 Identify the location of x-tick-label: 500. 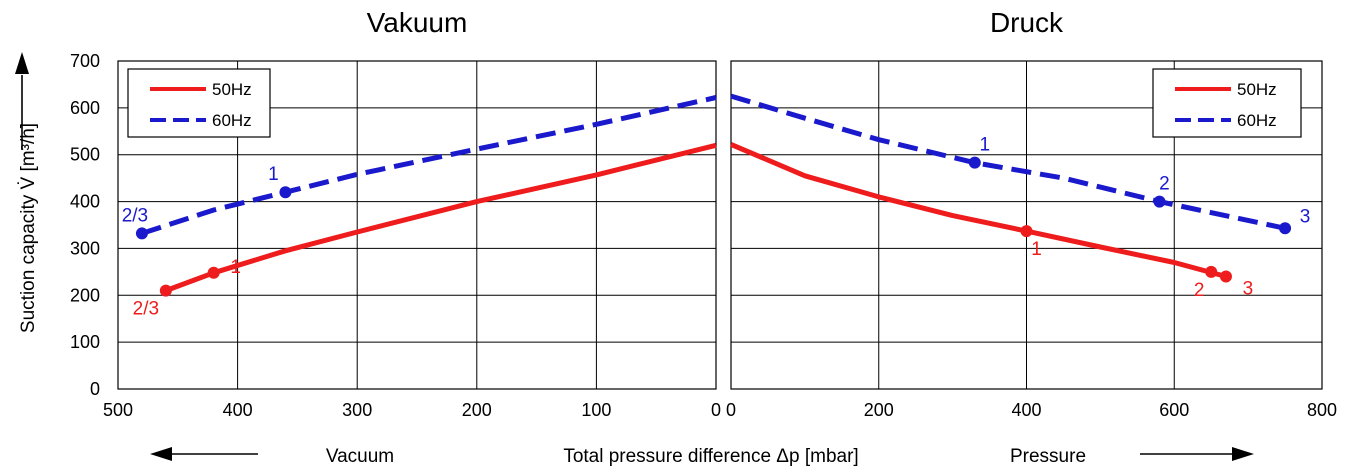
(118, 410).